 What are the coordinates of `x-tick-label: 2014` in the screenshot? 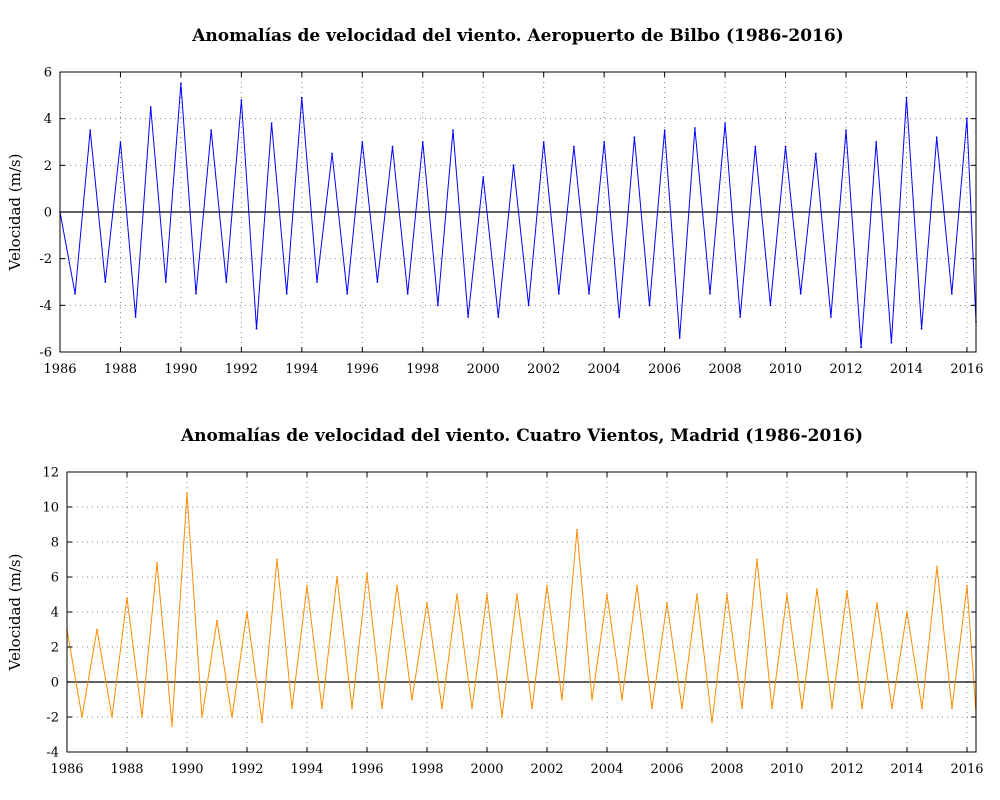 It's located at (906, 369).